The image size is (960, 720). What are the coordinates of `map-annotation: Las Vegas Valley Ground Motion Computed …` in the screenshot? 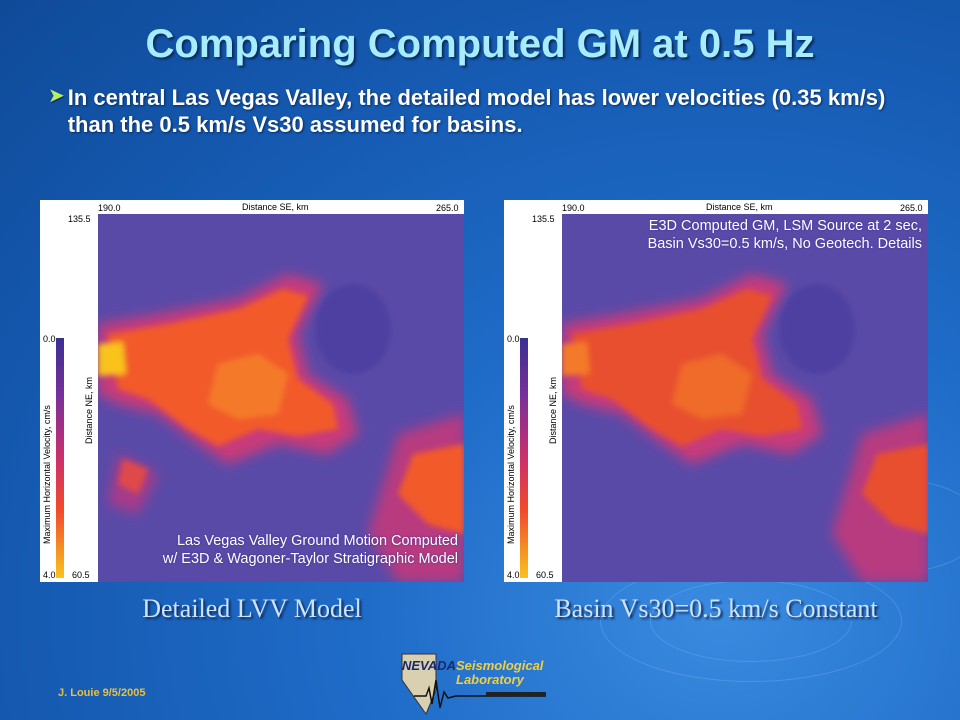 It's located at (310, 550).